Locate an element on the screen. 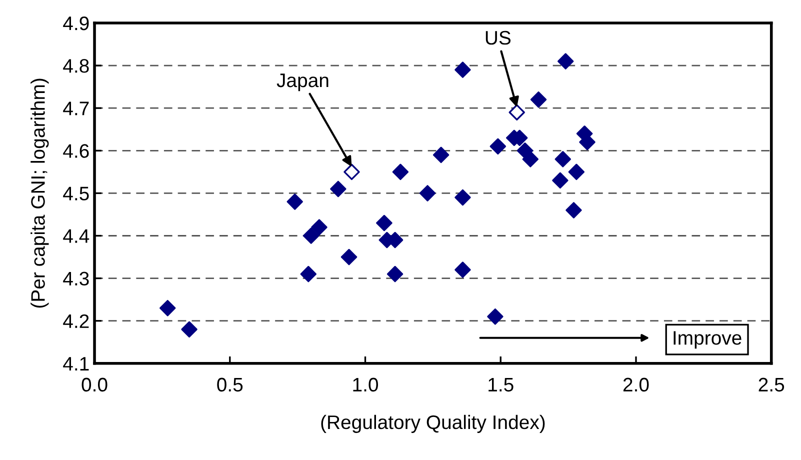 Image resolution: width=801 pixels, height=460 pixels. x-tick-label: 1.5 is located at coordinates (501, 385).